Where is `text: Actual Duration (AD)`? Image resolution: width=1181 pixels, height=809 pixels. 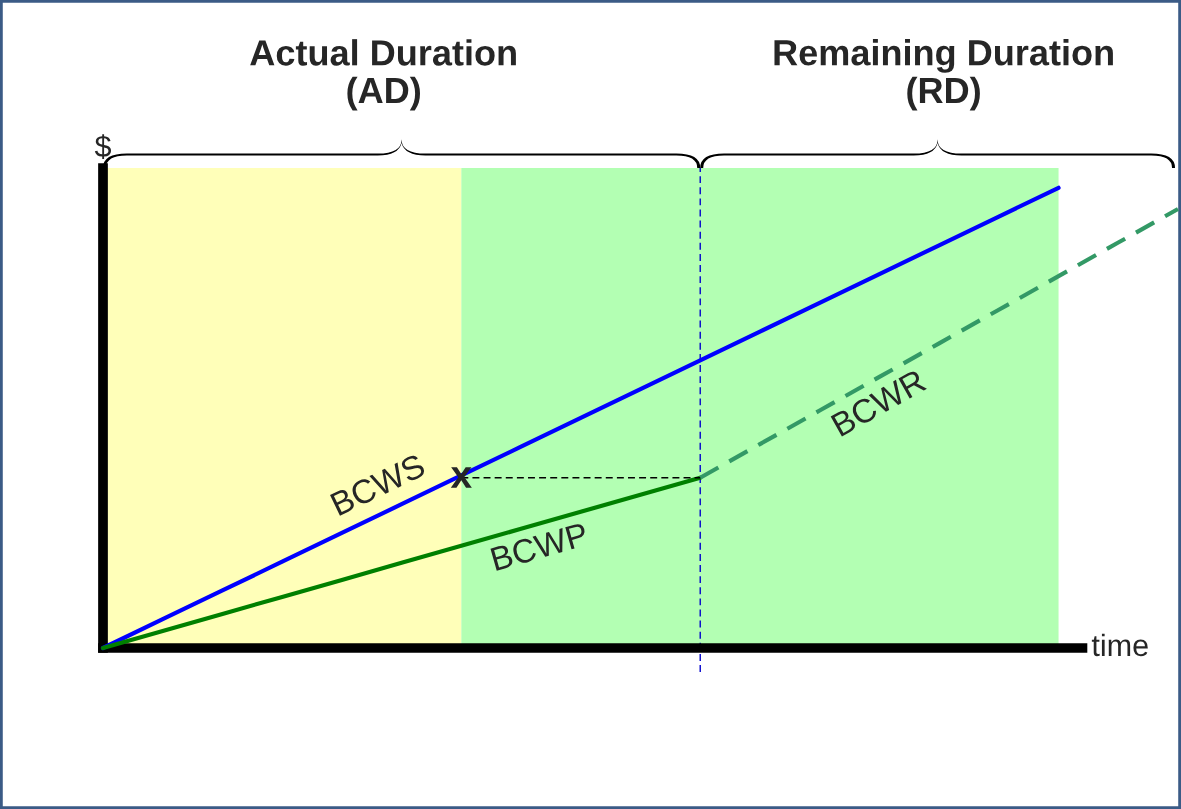
text: Actual Duration (AD) is located at coordinates (383, 75).